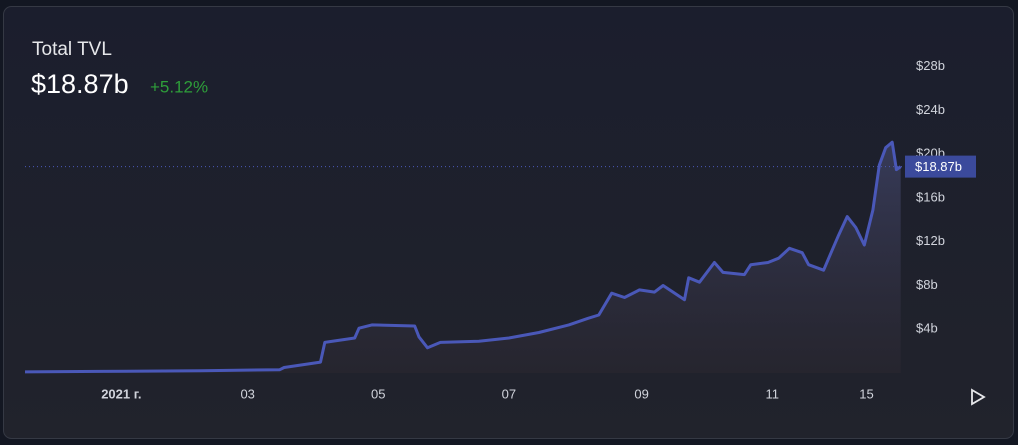 The height and width of the screenshot is (445, 1018). What do you see at coordinates (930, 196) in the screenshot?
I see `y-tick-label: $16b` at bounding box center [930, 196].